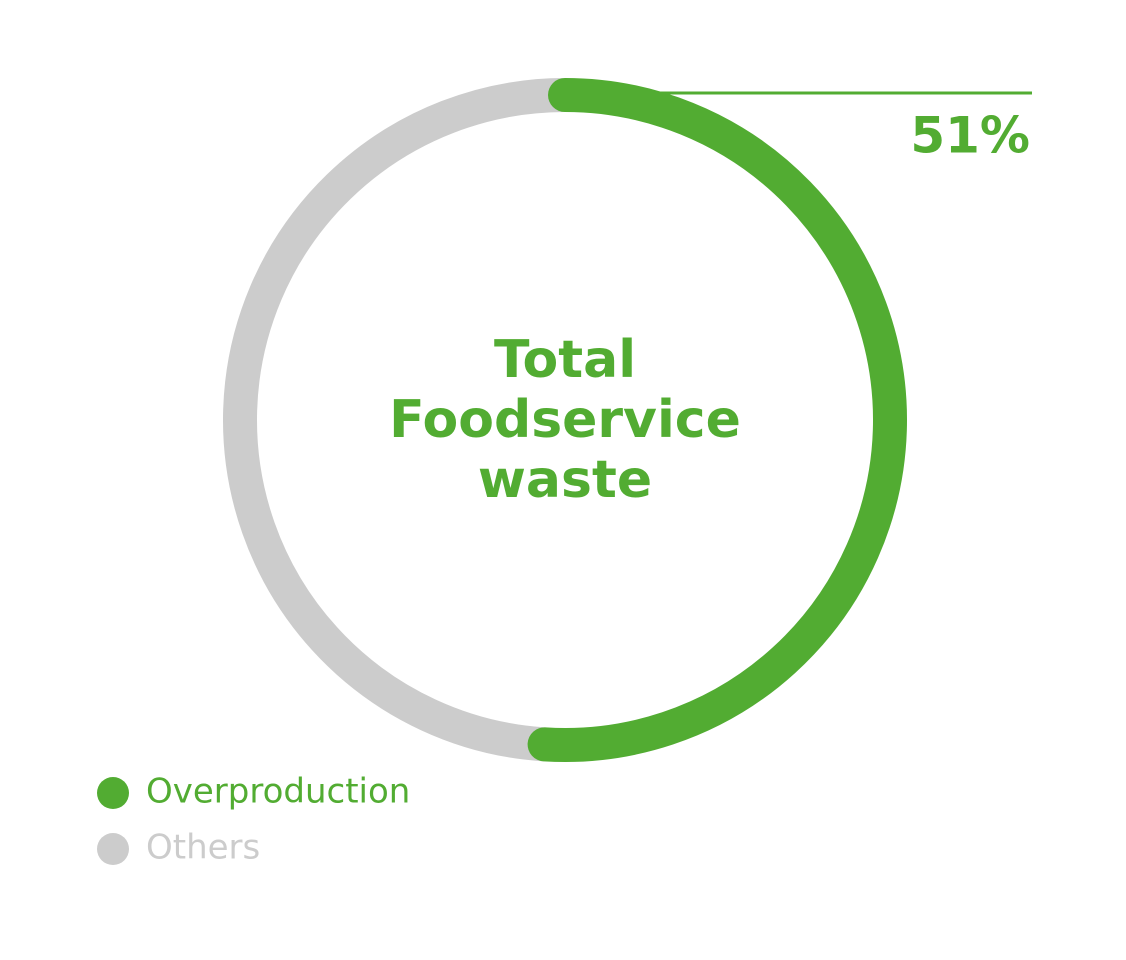 Image resolution: width=1126 pixels, height=960 pixels. Describe the element at coordinates (970, 136) in the screenshot. I see `value-label: 51%` at that location.